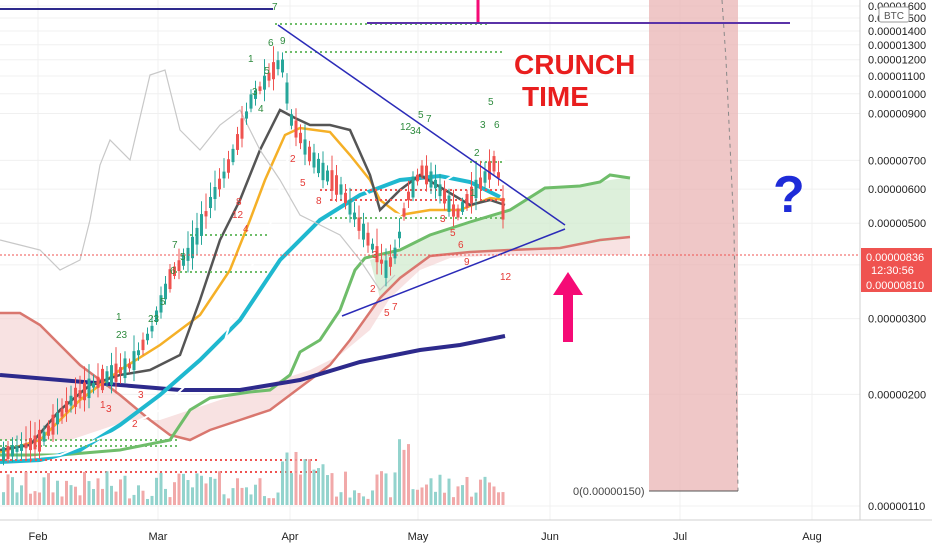 Image resolution: width=932 pixels, height=550 pixels. Describe the element at coordinates (897, 95) in the screenshot. I see `price-tick-label: 0.00001000` at that location.